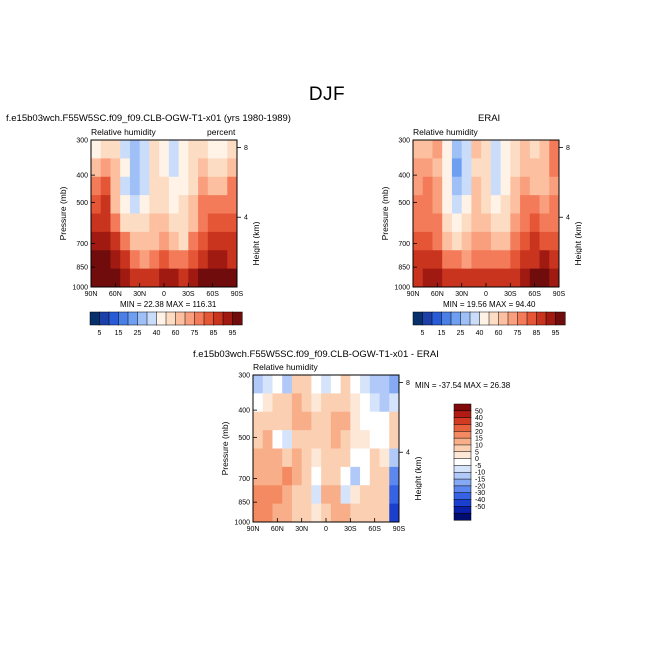 Image resolution: width=654 pixels, height=654 pixels. I want to click on x-tick-label: 30S, so click(350, 529).